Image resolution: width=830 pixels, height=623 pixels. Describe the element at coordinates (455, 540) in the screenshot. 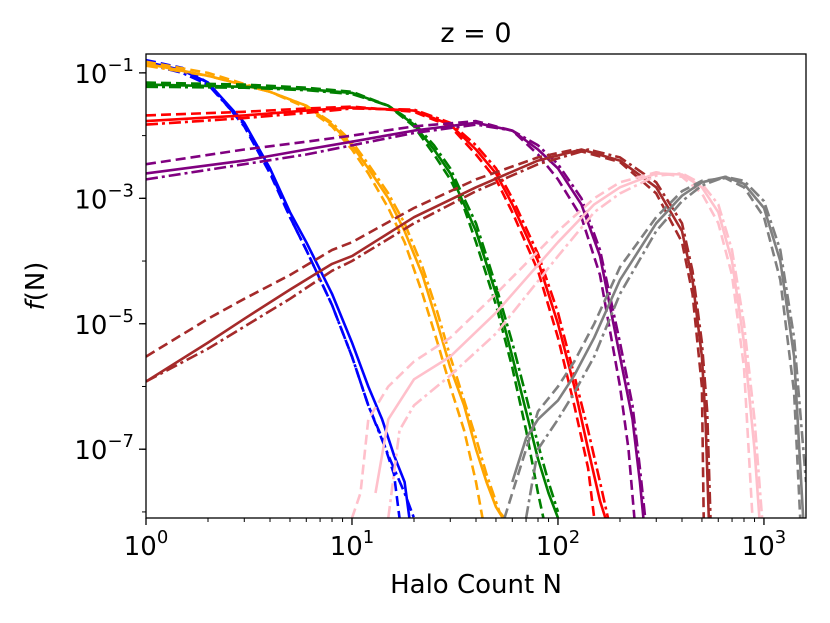

I see `x-axis: 10⁰ 10¹ 10² 10³` at that location.